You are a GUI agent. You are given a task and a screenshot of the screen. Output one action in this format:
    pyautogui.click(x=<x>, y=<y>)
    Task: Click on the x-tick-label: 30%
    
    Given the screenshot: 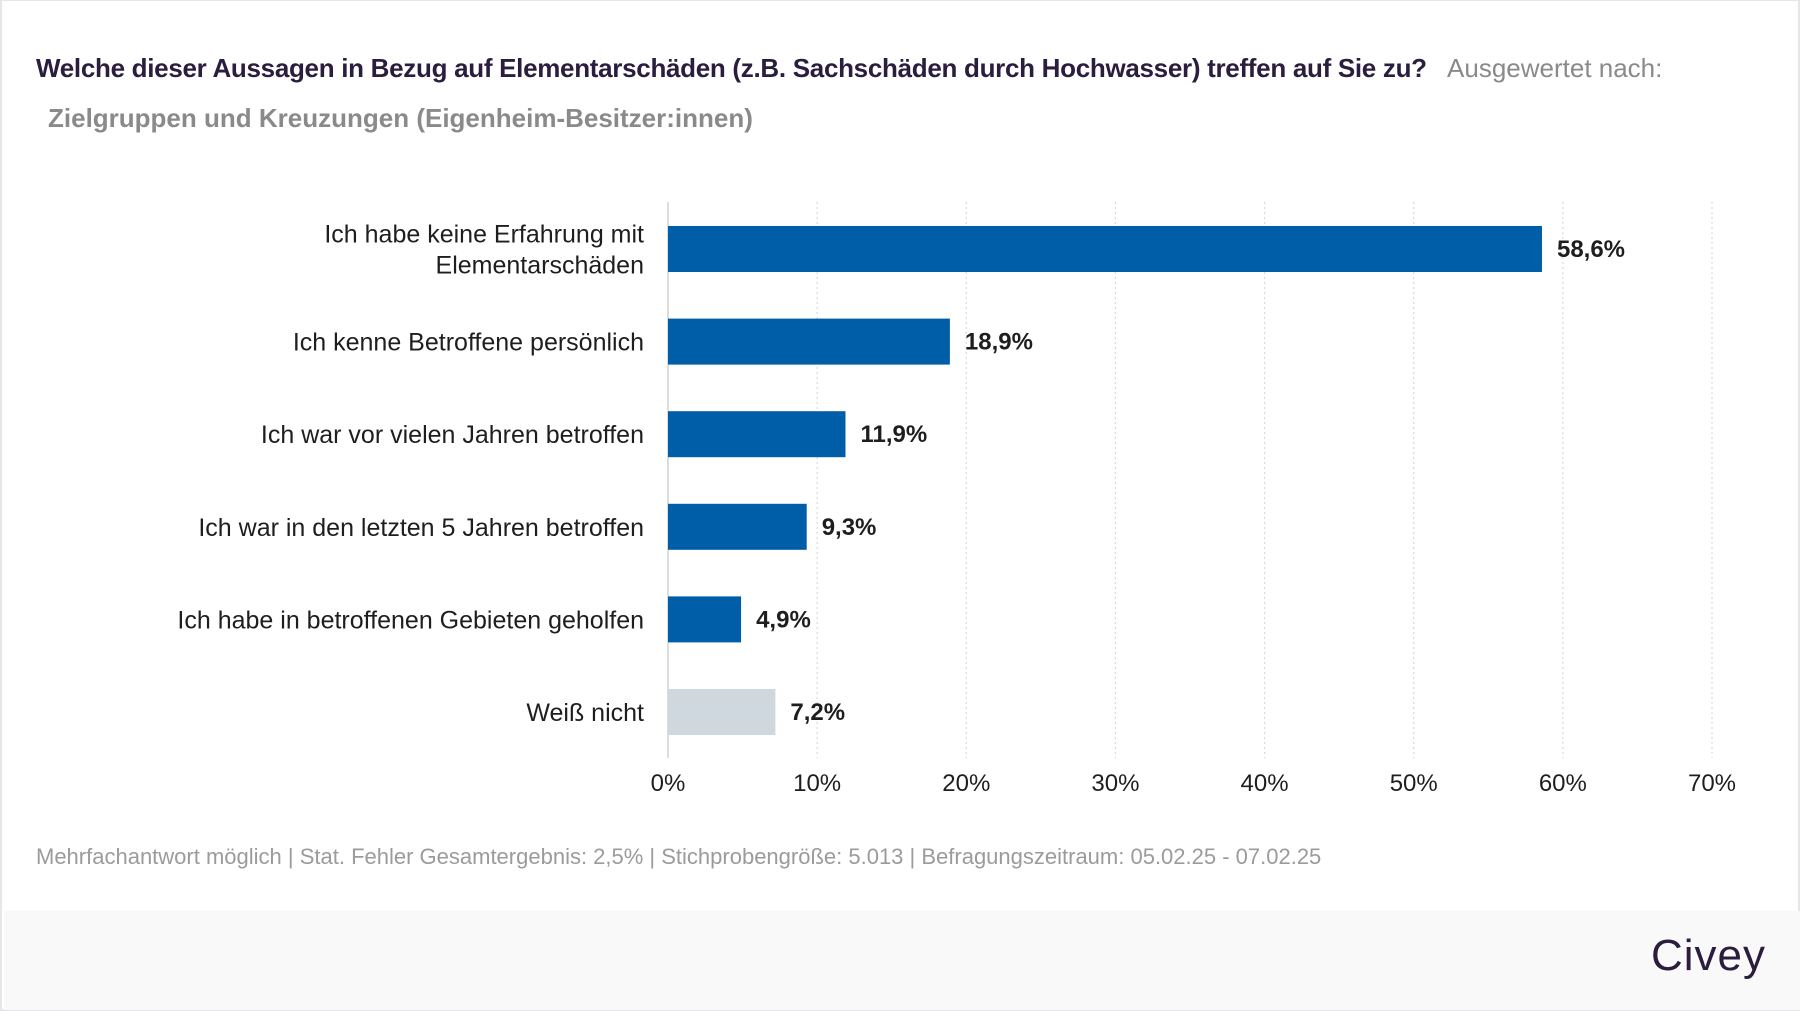 What is the action you would take?
    pyautogui.click(x=1115, y=783)
    